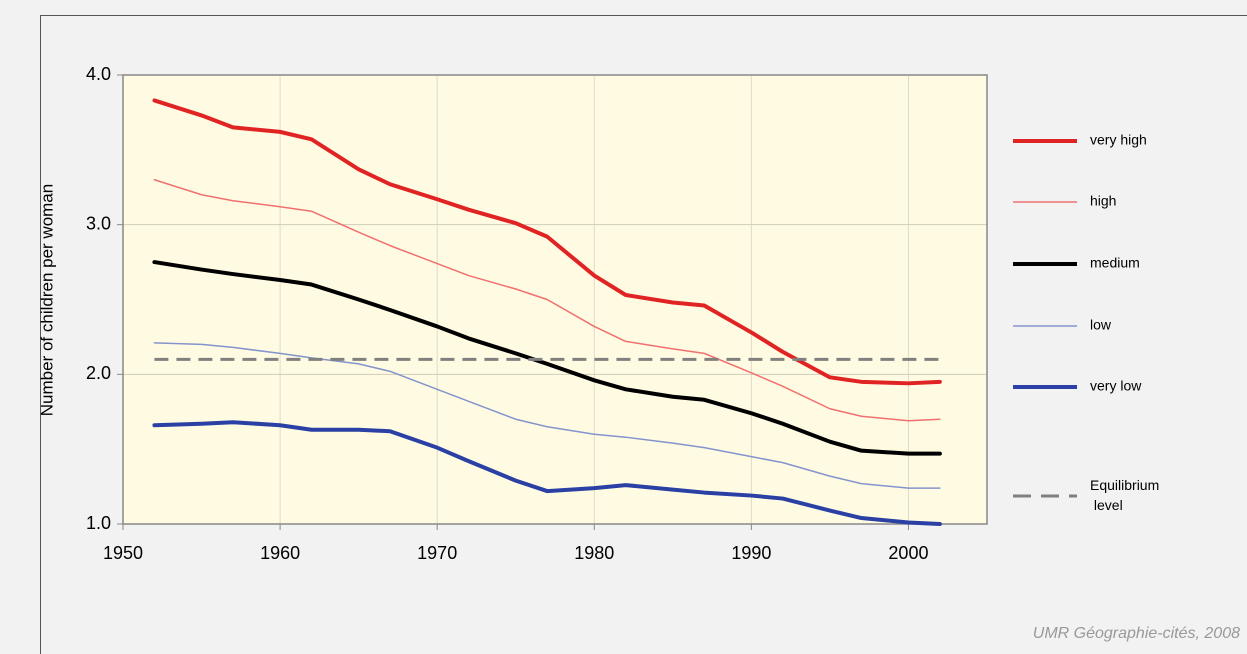 The height and width of the screenshot is (654, 1247). I want to click on y-tick-label: 2.0, so click(98, 373).